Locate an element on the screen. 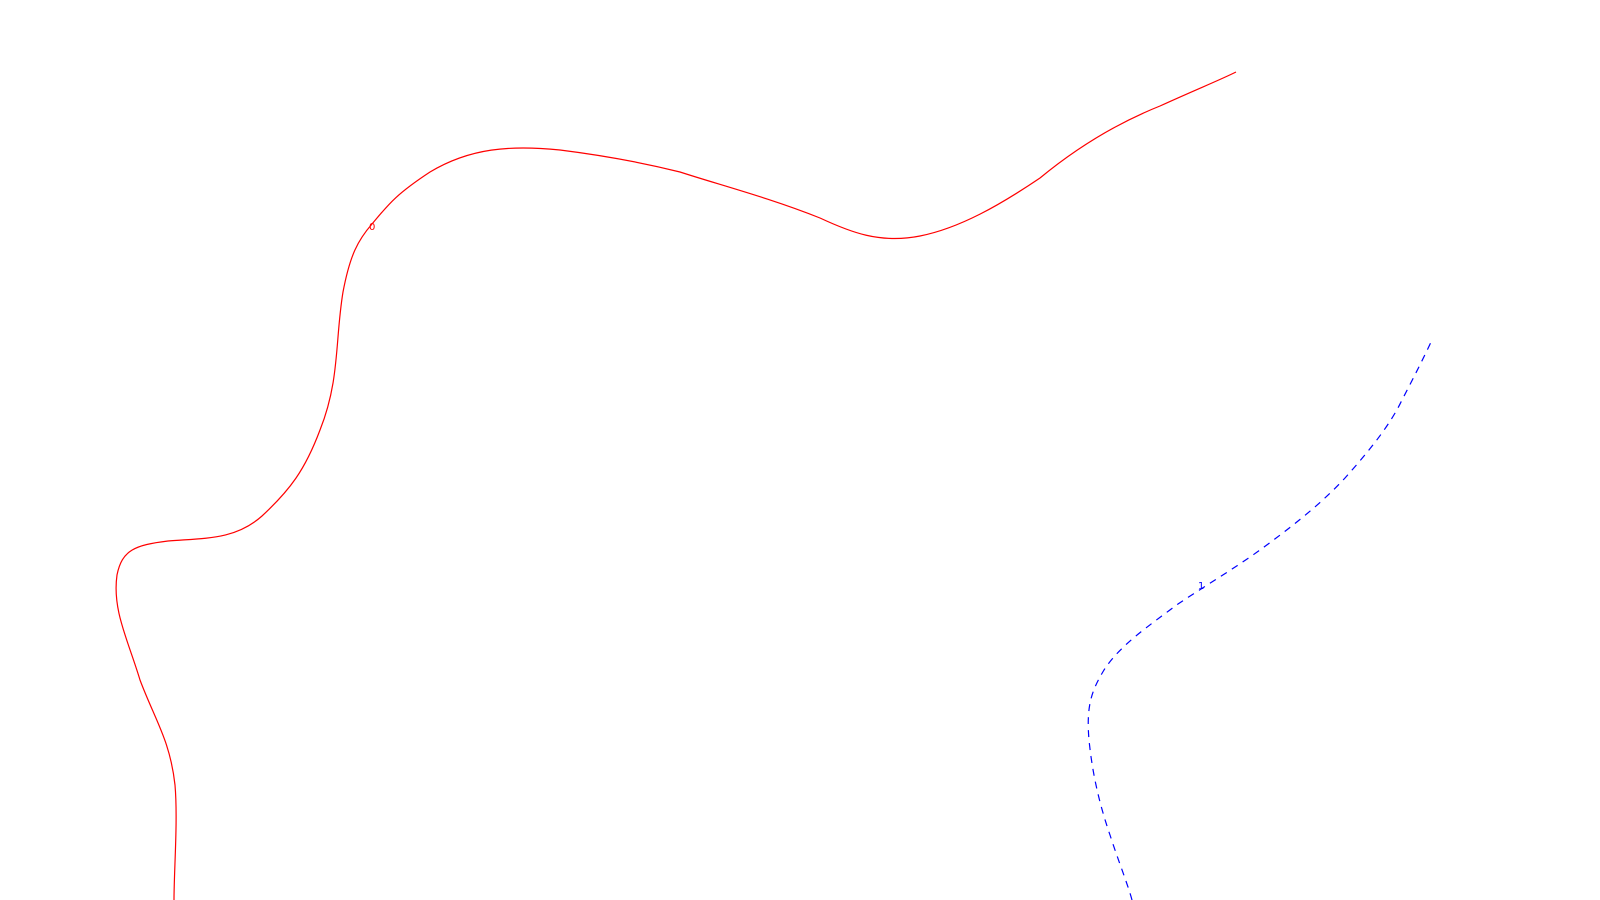 This screenshot has height=900, width=1600. curve-0-label: 0 is located at coordinates (372, 227).